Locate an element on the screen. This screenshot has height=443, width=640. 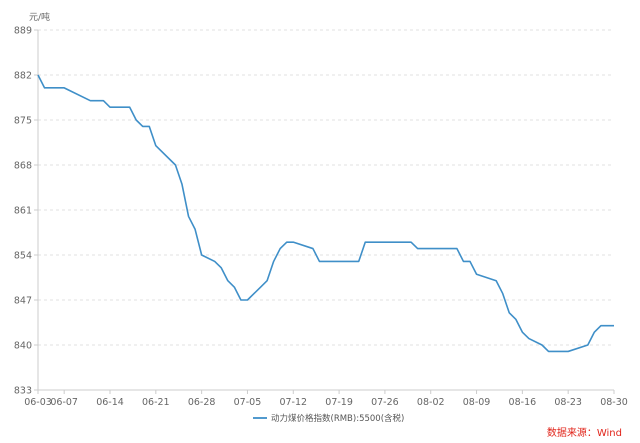
x-tick-label: 06-21 is located at coordinates (156, 402).